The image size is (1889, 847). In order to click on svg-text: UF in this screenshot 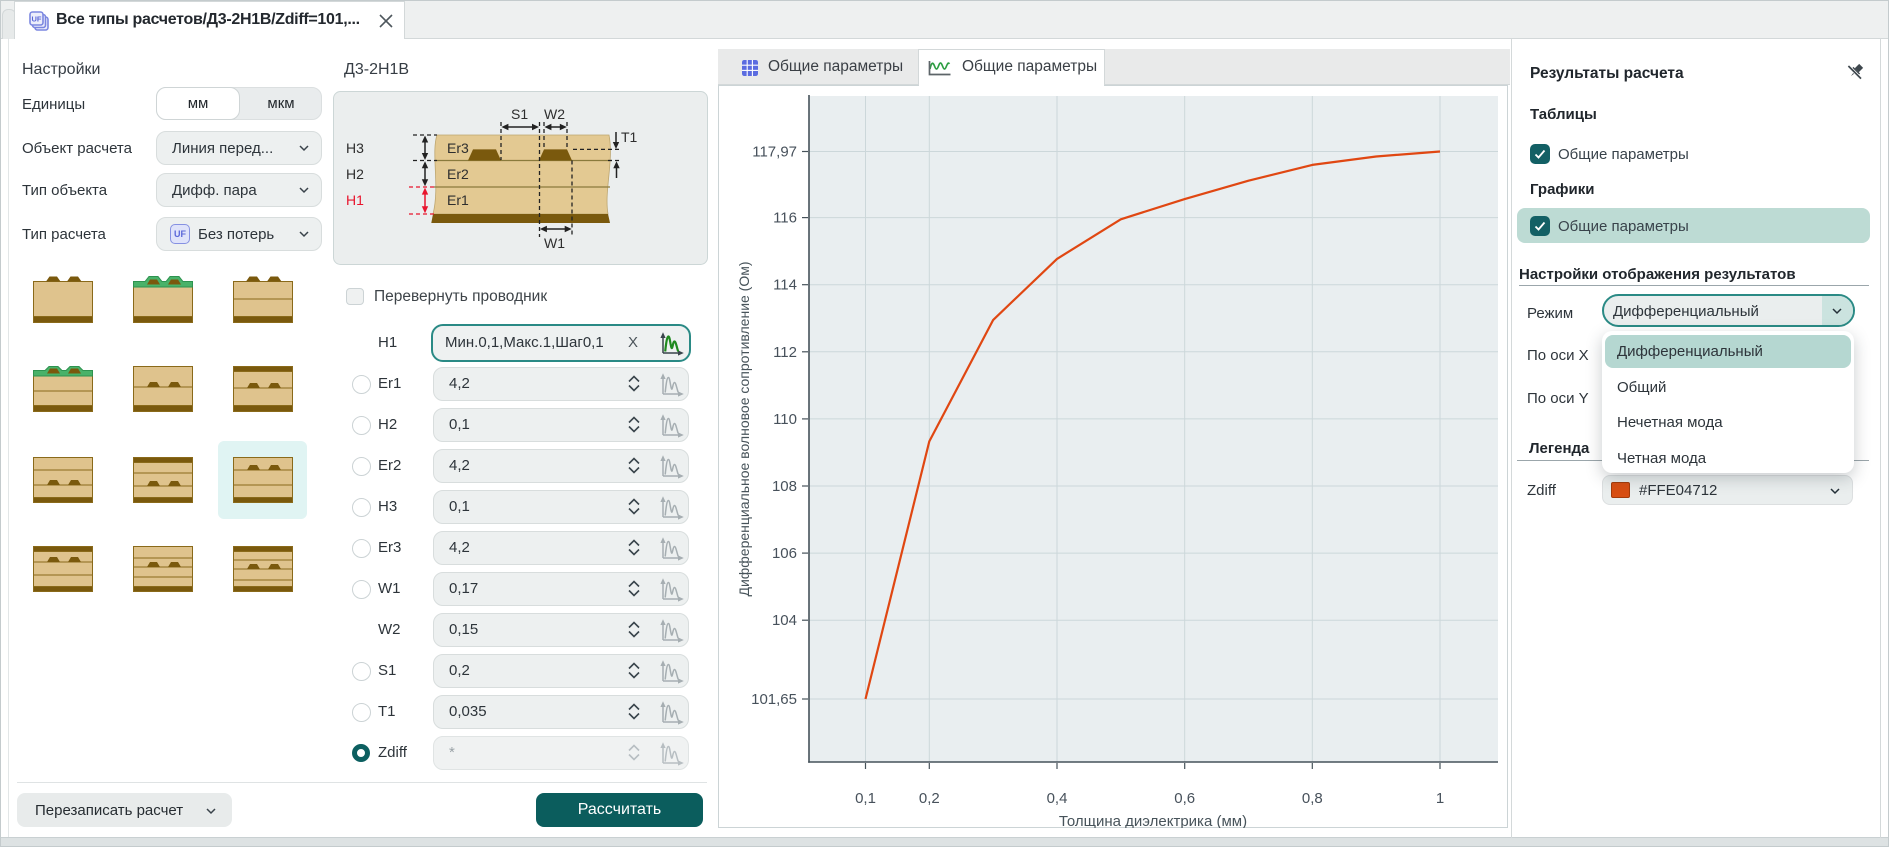, I will do `click(37, 19)`.